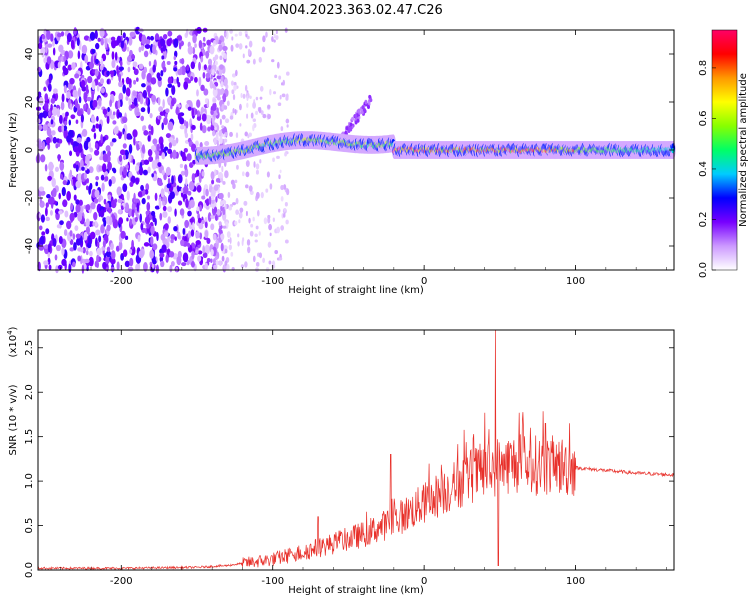 This screenshot has height=600, width=750. Describe the element at coordinates (724, 150) in the screenshot. I see `colorbar-gradient` at that location.